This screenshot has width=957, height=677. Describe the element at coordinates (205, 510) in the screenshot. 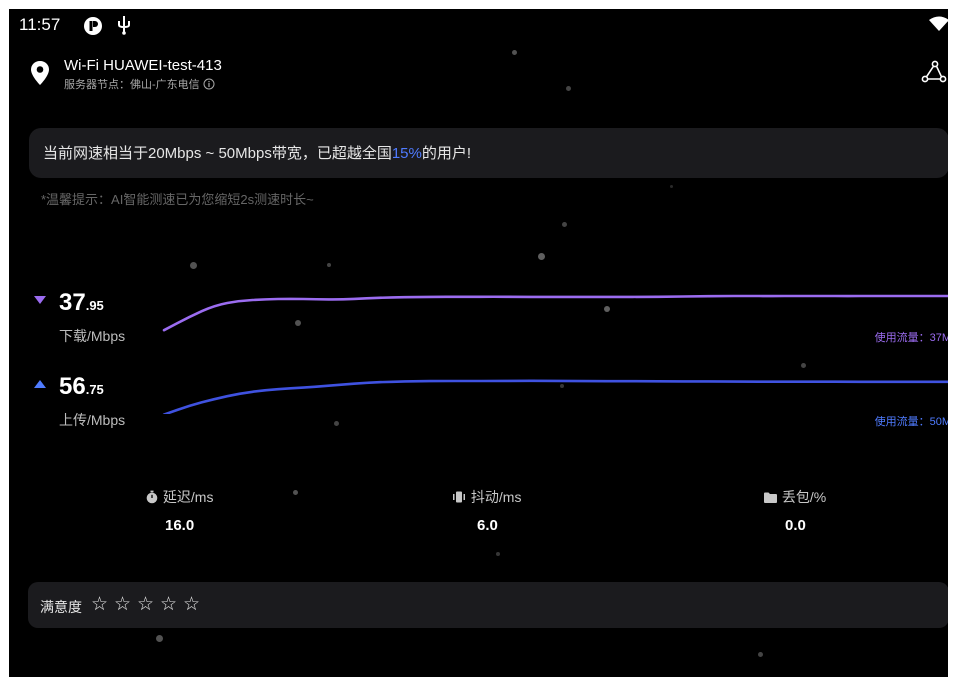

I see `latency-metric: 延迟/ms 16.0` at that location.